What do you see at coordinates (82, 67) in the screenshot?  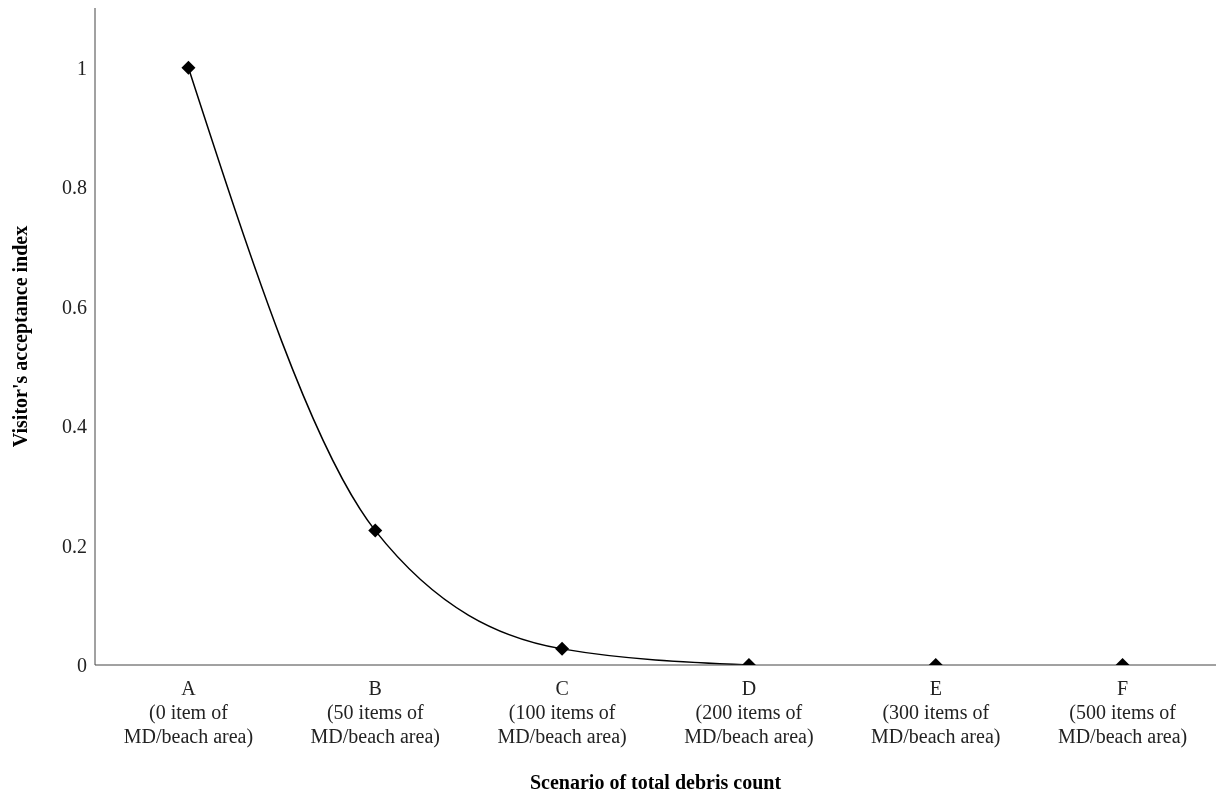 I see `y-tick-label: 1` at bounding box center [82, 67].